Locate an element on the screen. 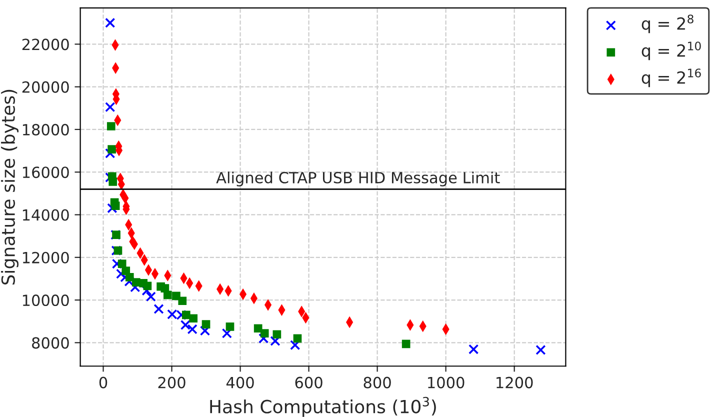 This screenshot has height=417, width=717. y-tick-label: 8000 is located at coordinates (50, 343).